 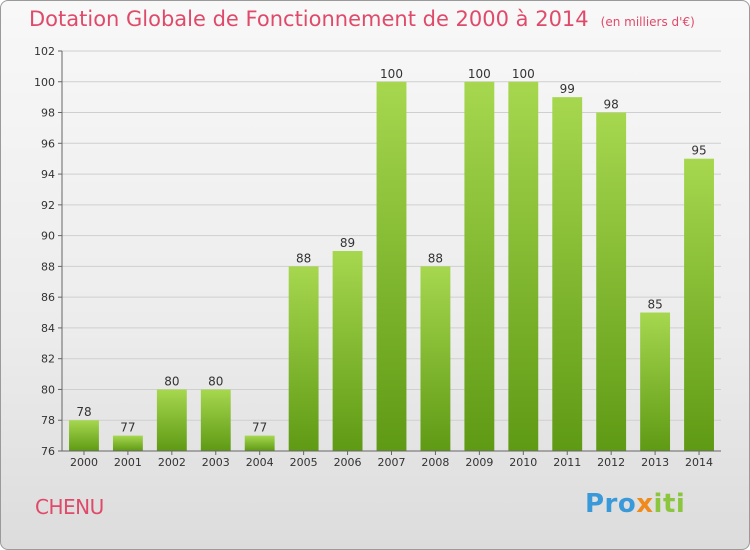 I want to click on bar-2009, so click(x=479, y=266).